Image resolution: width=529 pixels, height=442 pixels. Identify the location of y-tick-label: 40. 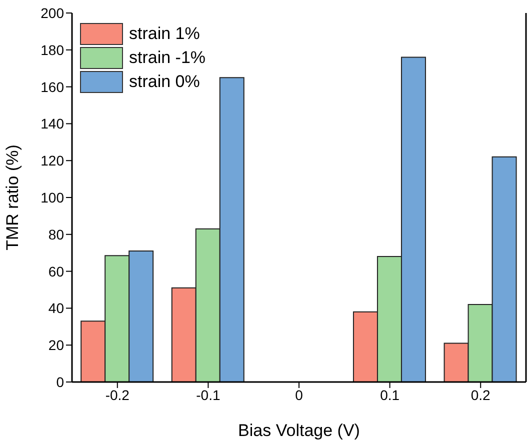
(56, 308).